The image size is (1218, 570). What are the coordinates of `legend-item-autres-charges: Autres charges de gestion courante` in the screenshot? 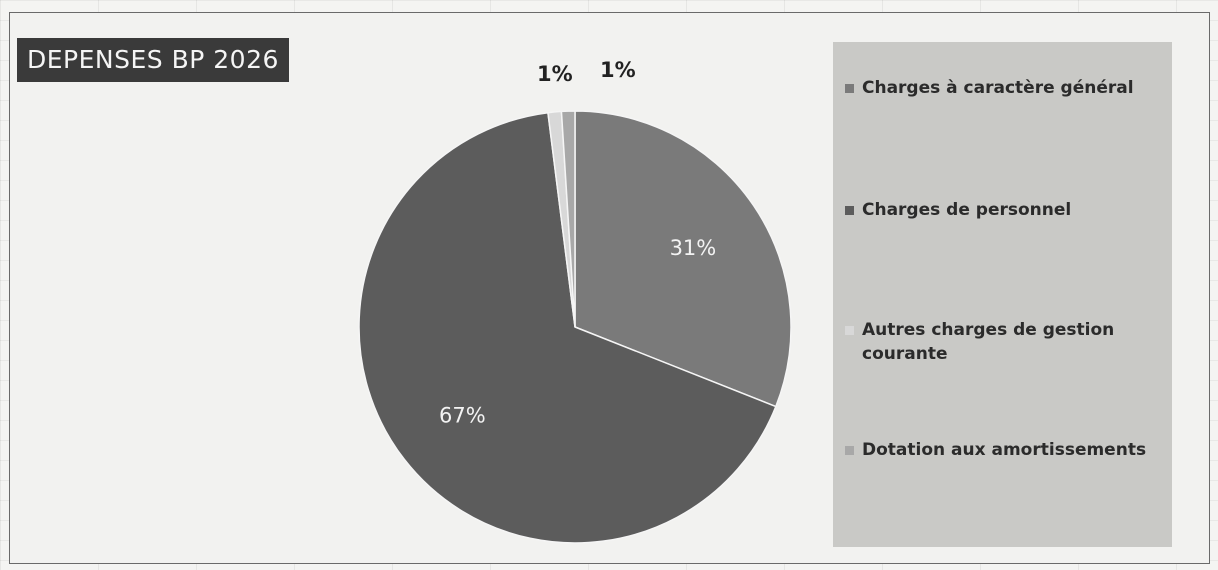 It's located at (995, 342).